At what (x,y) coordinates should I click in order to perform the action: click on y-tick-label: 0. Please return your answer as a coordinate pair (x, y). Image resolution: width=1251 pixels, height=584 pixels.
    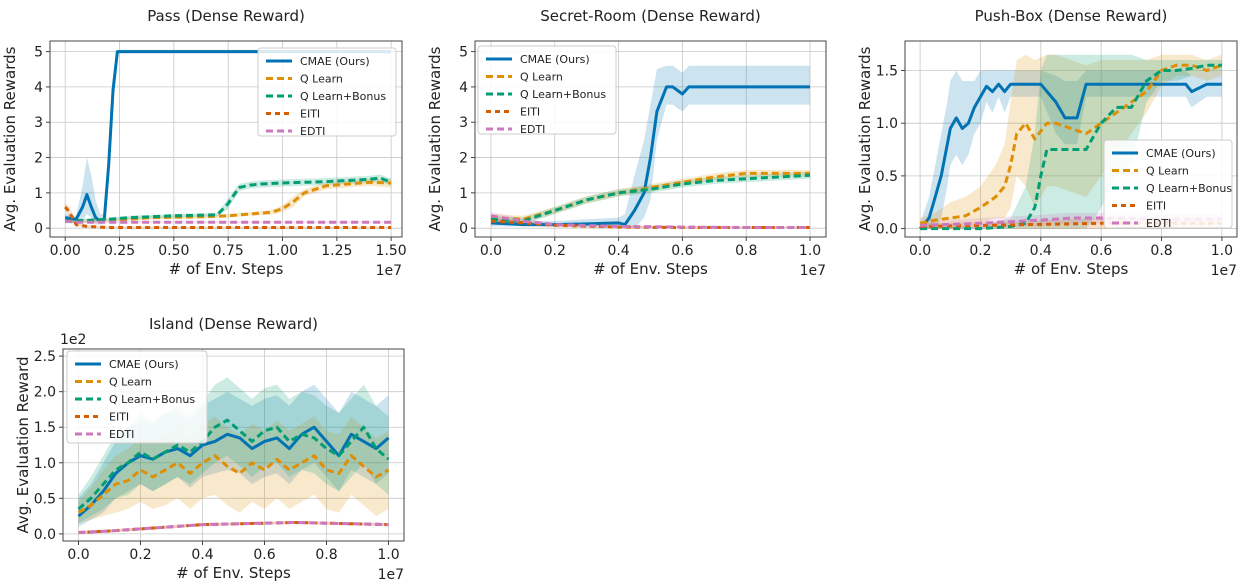
    Looking at the image, I should click on (38, 229).